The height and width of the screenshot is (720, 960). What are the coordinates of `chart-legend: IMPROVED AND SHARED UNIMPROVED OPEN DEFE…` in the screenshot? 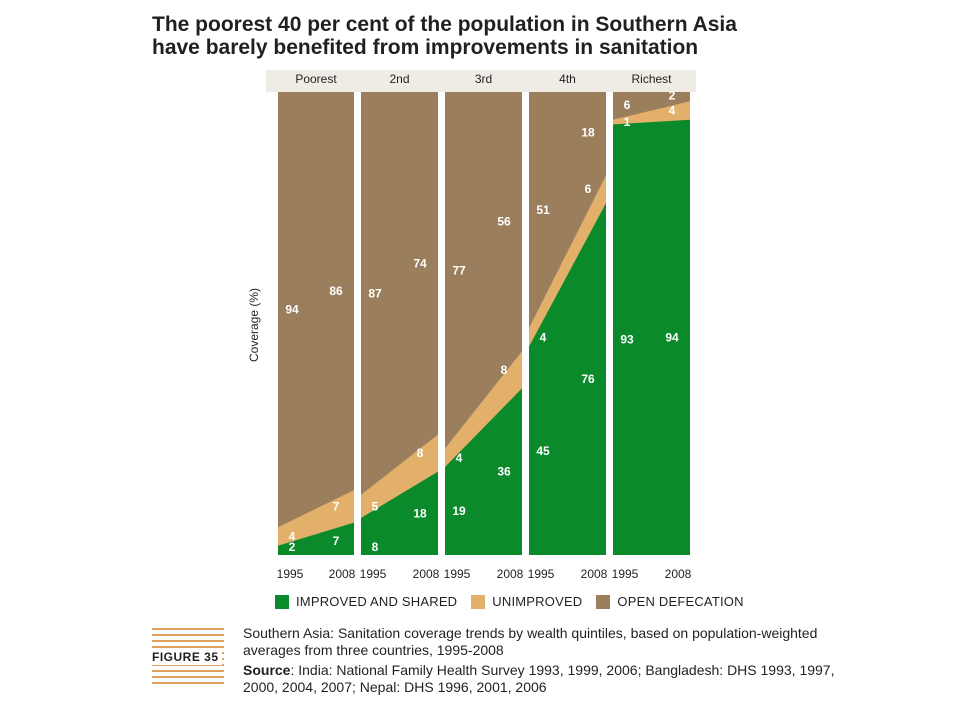 It's located at (516, 601).